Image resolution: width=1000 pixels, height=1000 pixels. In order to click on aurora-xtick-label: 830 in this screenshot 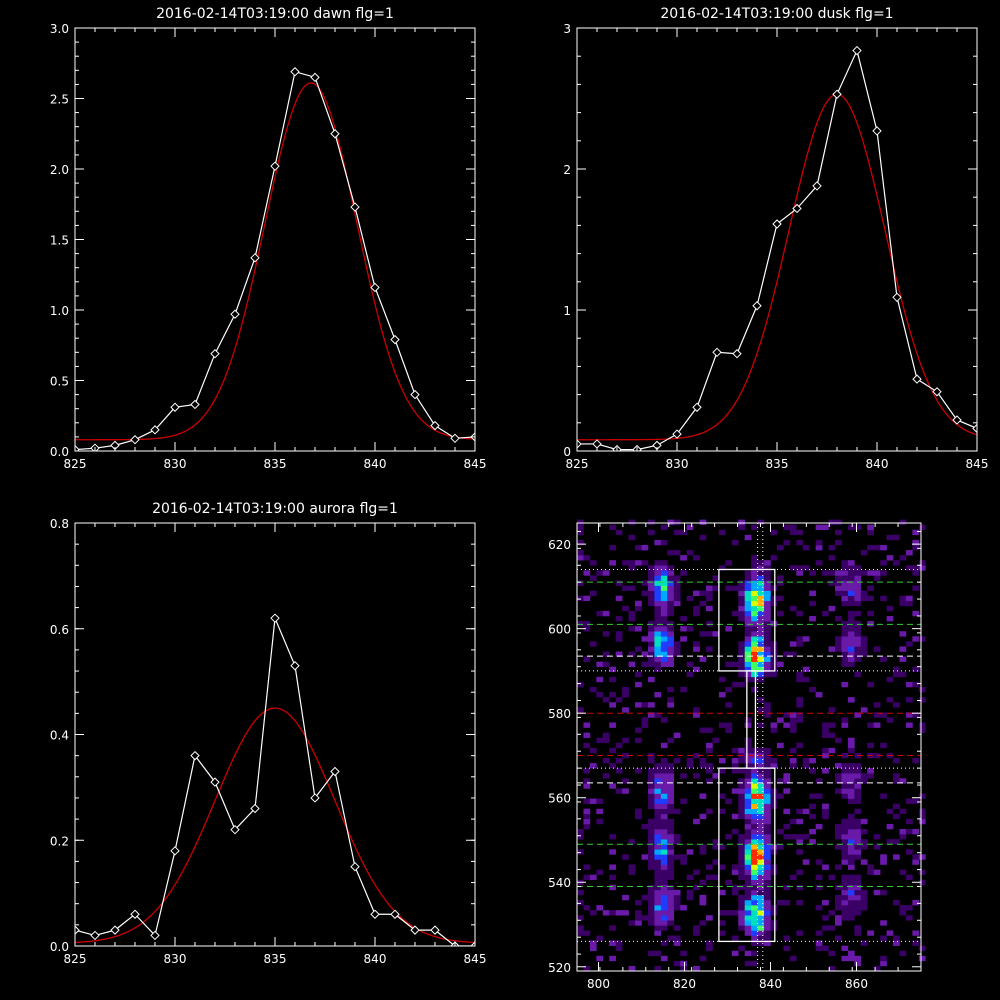, I will do `click(175, 959)`.